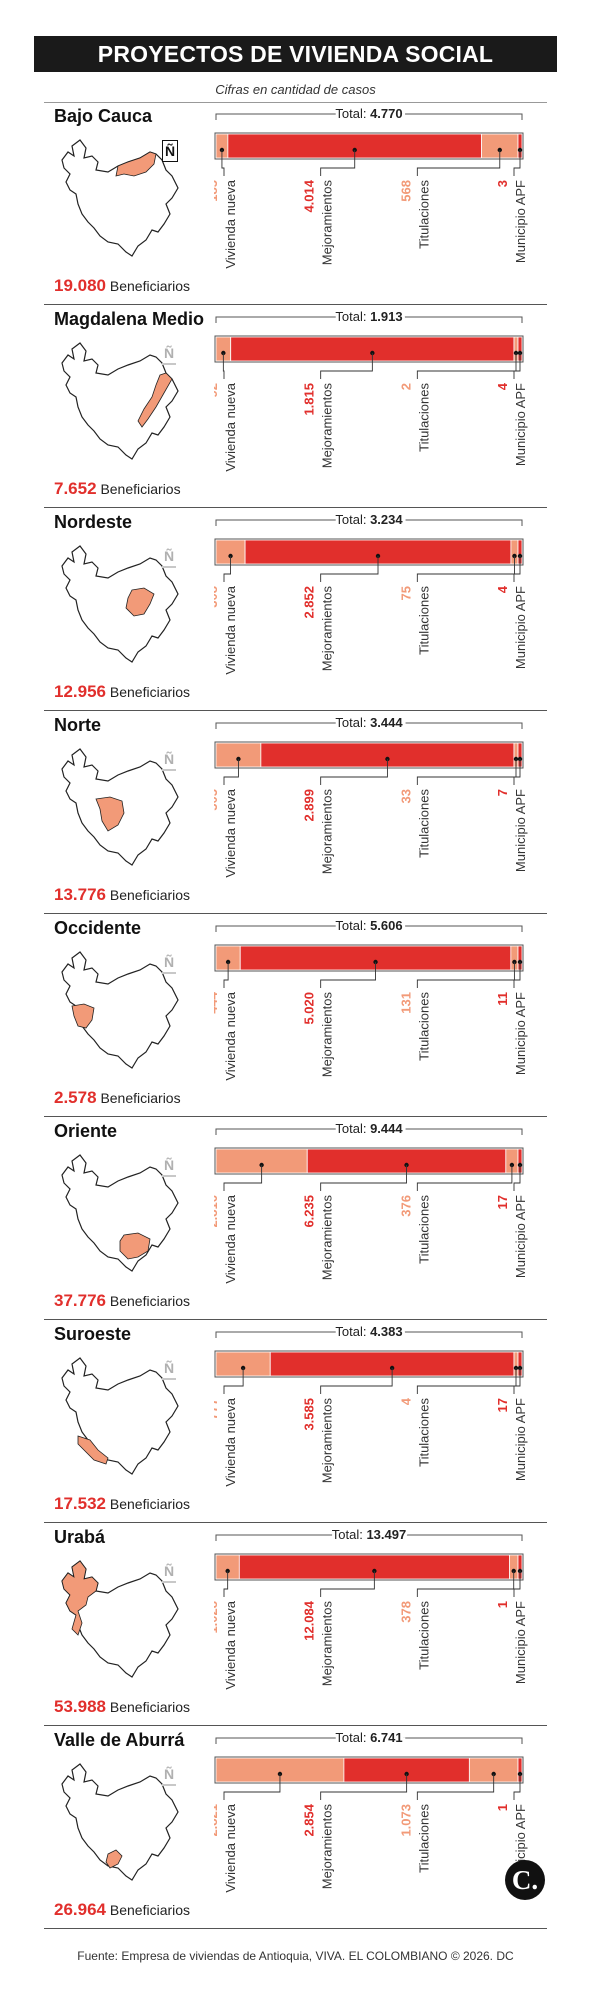 This screenshot has width=591, height=2000. Describe the element at coordinates (386, 722) in the screenshot. I see `total-value: 3.444` at that location.